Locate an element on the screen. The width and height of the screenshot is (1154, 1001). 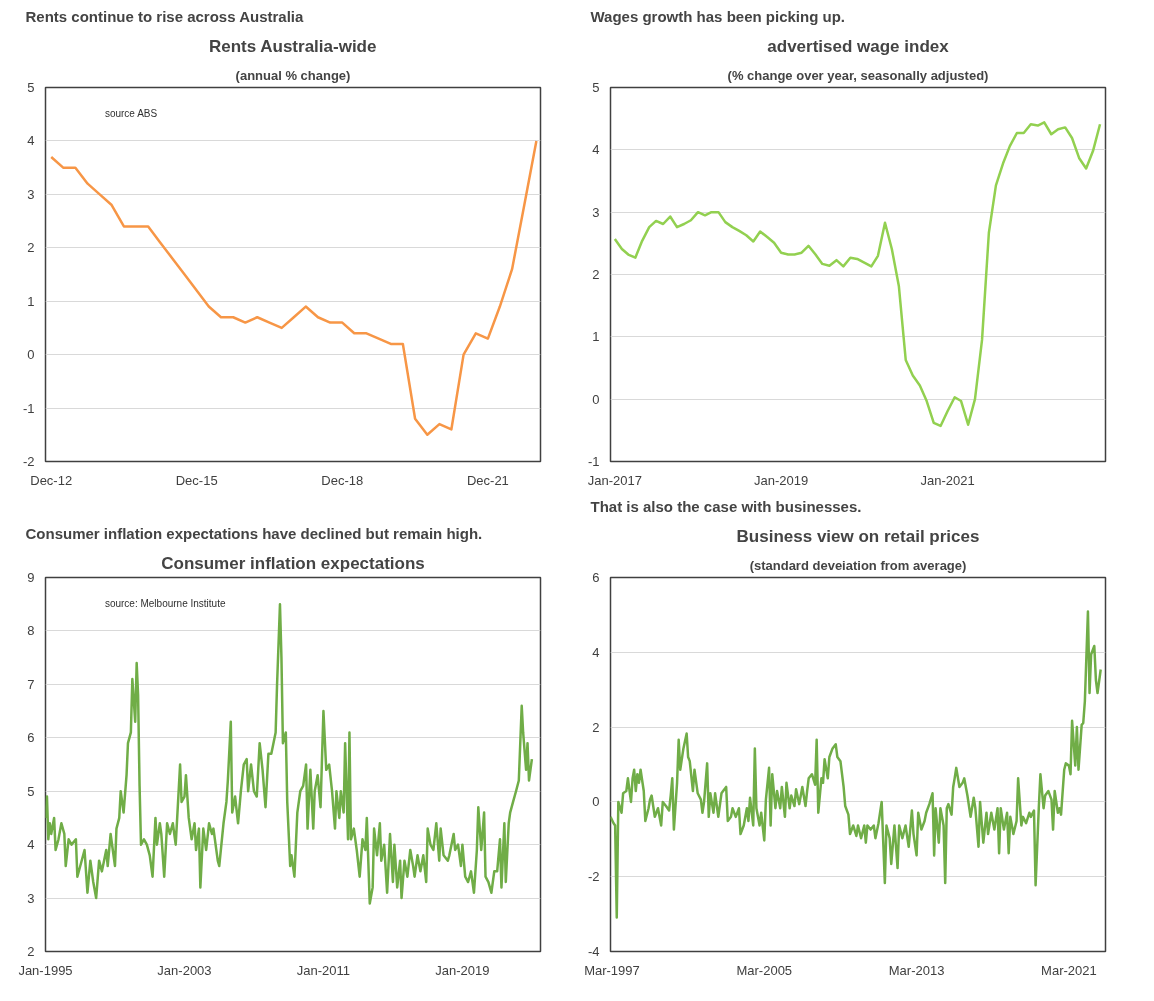
y-tick-label: 7 is located at coordinates (31, 684).